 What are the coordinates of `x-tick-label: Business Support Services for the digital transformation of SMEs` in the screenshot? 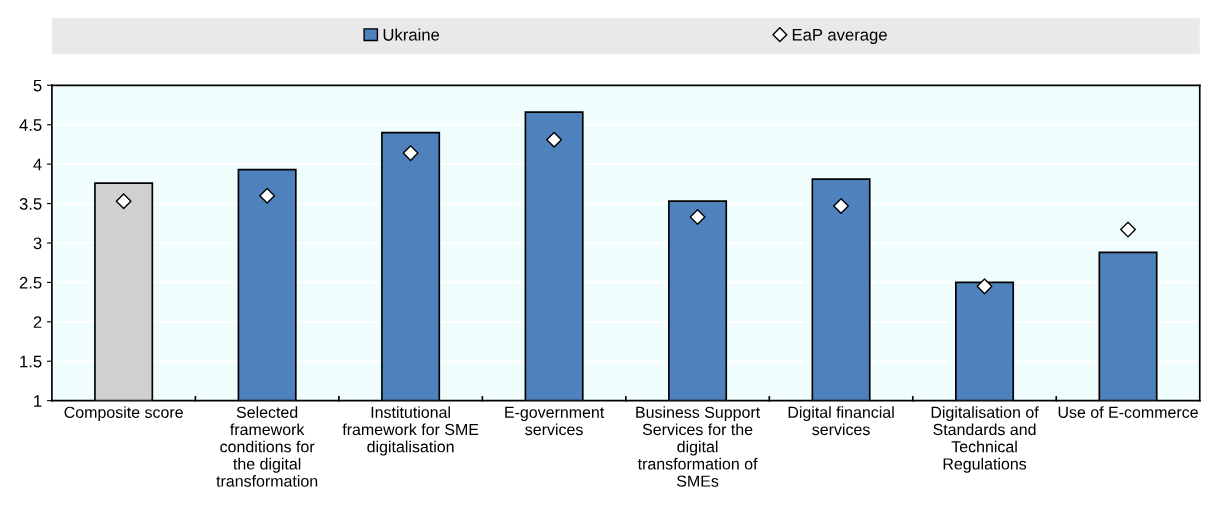 It's located at (698, 446).